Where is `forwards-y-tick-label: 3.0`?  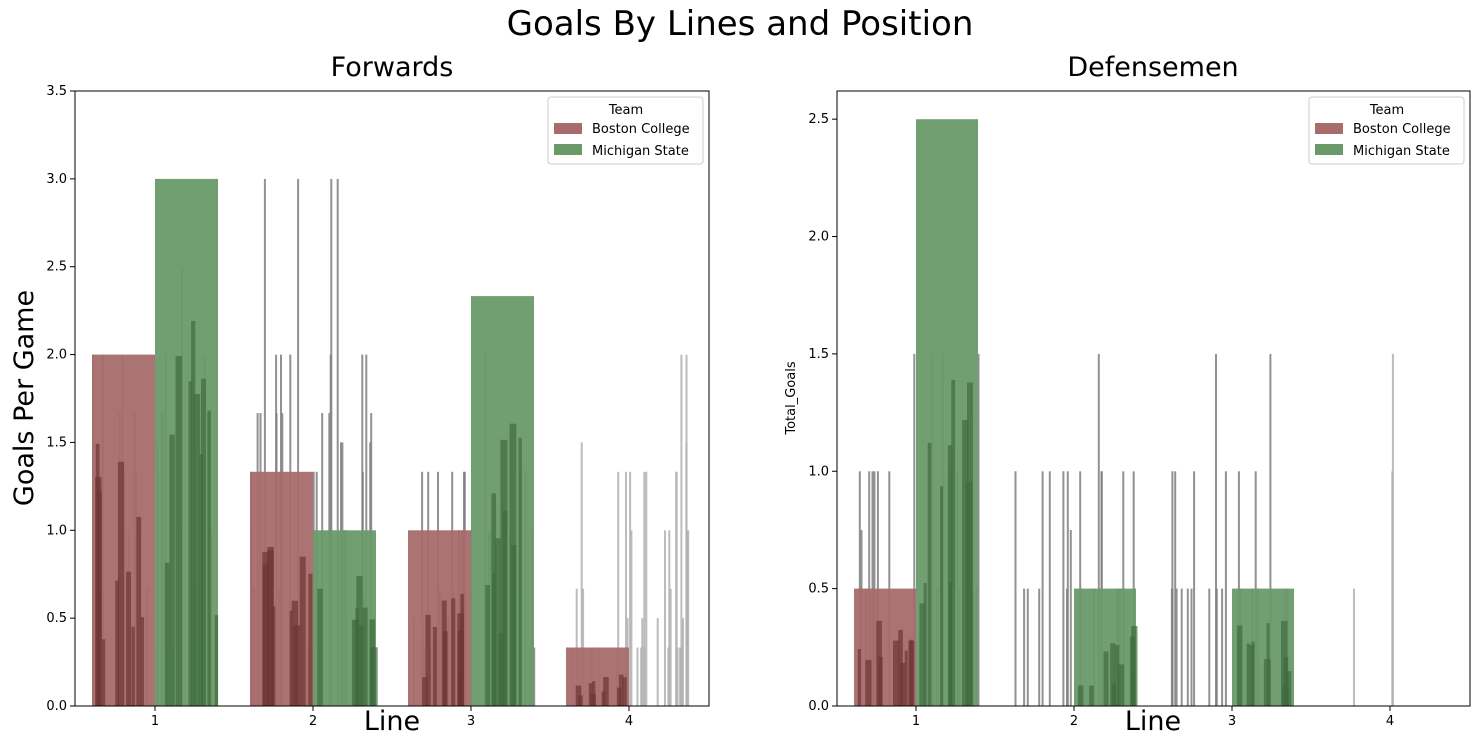
forwards-y-tick-label: 3.0 is located at coordinates (56, 179).